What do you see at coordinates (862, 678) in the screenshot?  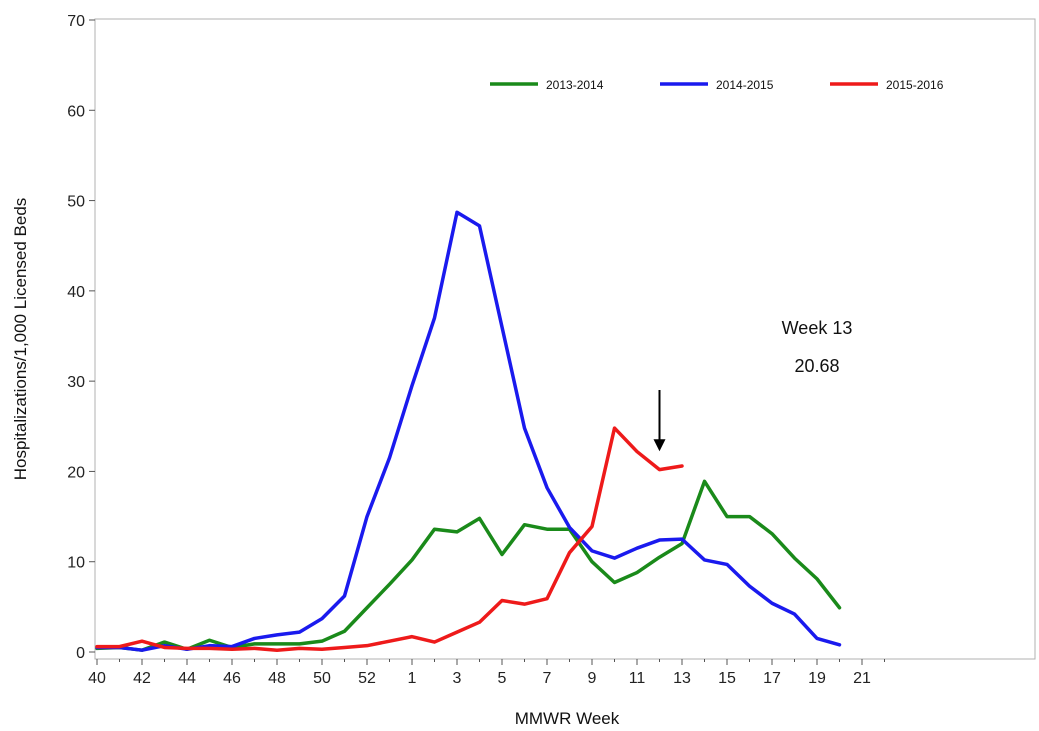 I see `x-tick-label: 21` at bounding box center [862, 678].